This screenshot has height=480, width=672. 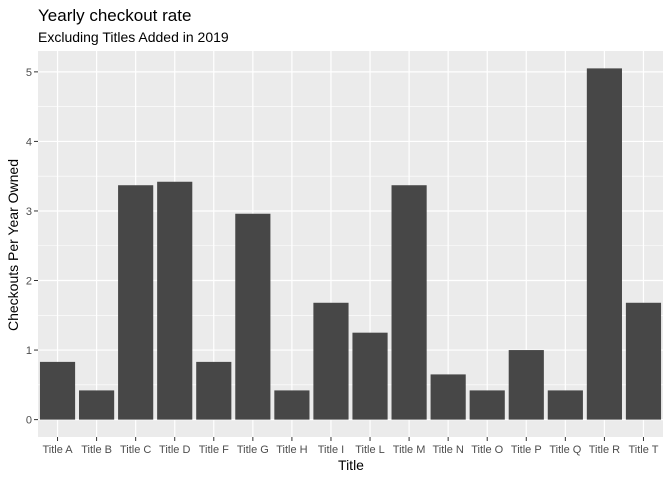 What do you see at coordinates (565, 450) in the screenshot?
I see `x-tick-label: Title Q` at bounding box center [565, 450].